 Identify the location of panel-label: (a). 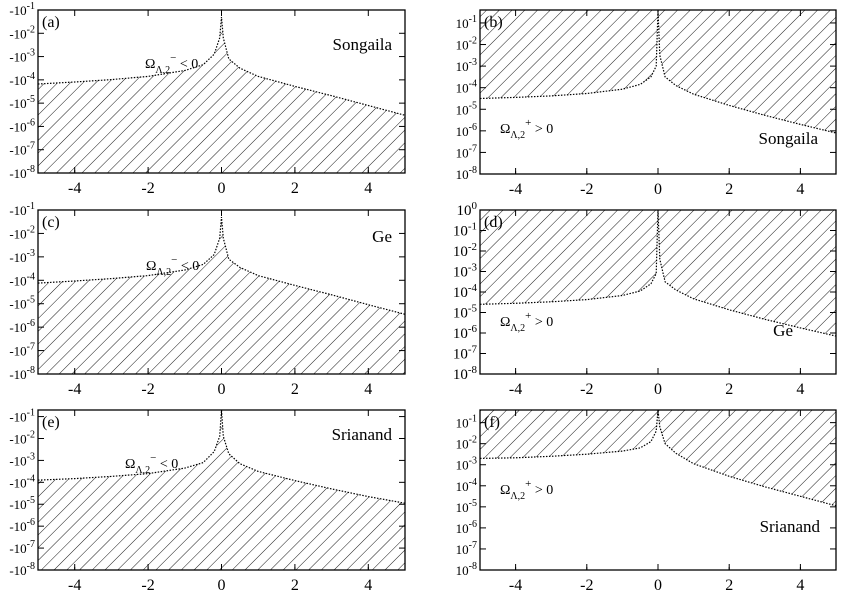
(51, 22).